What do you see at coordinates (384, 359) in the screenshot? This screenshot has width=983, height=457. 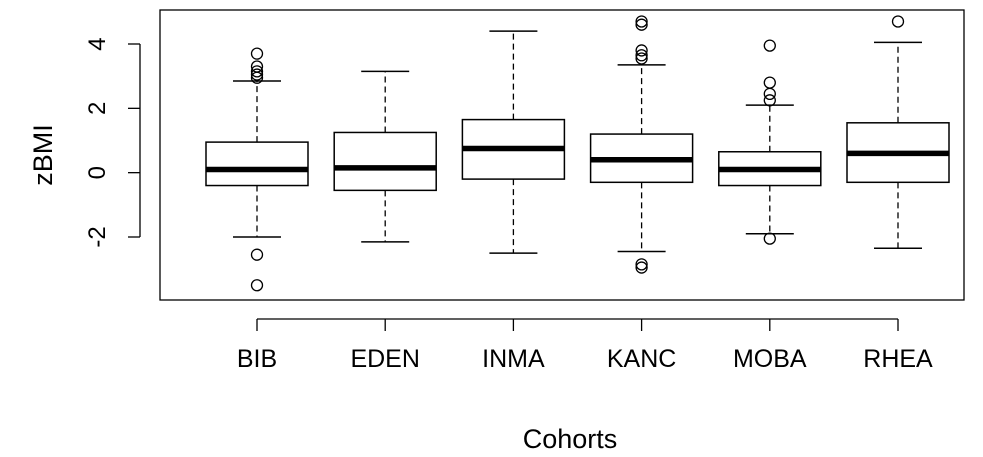 I see `x-tick-label-eden: EDEN` at bounding box center [384, 359].